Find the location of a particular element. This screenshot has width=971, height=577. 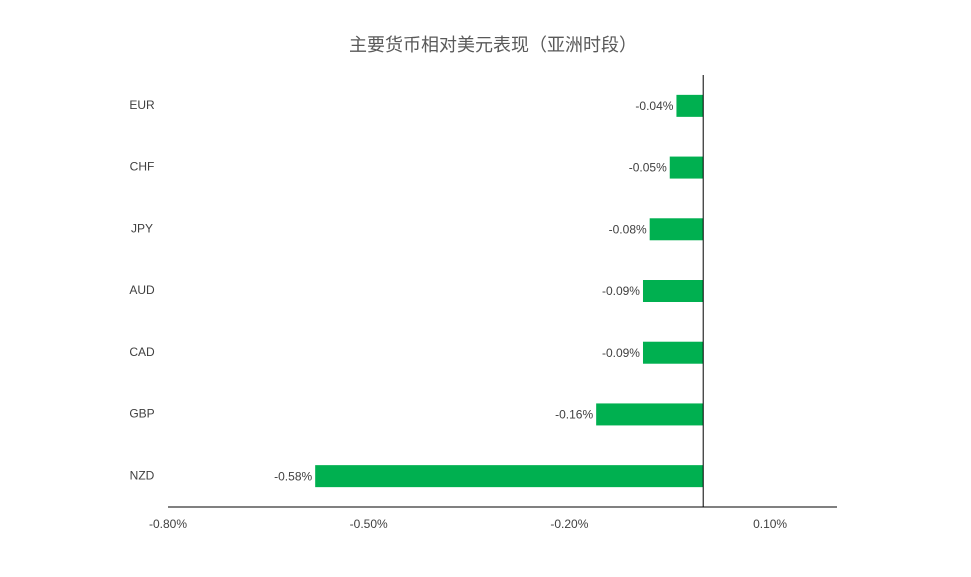

y-tick-label: CHF is located at coordinates (142, 167).